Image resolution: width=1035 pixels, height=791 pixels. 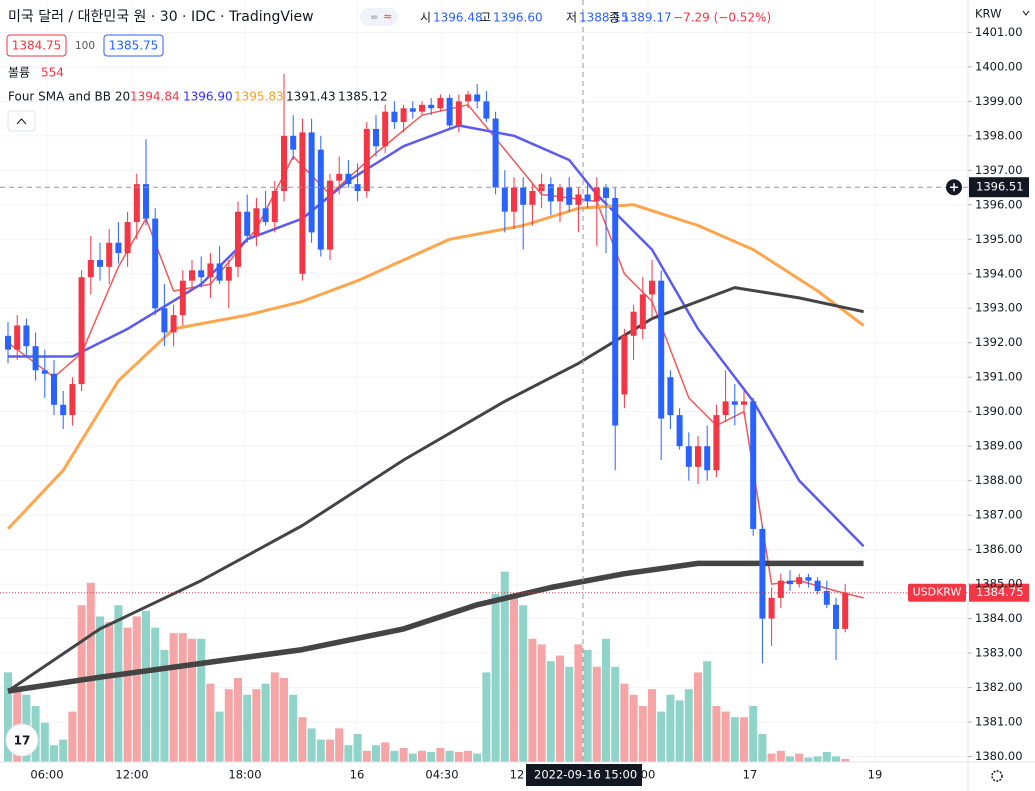 What do you see at coordinates (69, 97) in the screenshot?
I see `indicator-name: Four SMA and BB 20` at bounding box center [69, 97].